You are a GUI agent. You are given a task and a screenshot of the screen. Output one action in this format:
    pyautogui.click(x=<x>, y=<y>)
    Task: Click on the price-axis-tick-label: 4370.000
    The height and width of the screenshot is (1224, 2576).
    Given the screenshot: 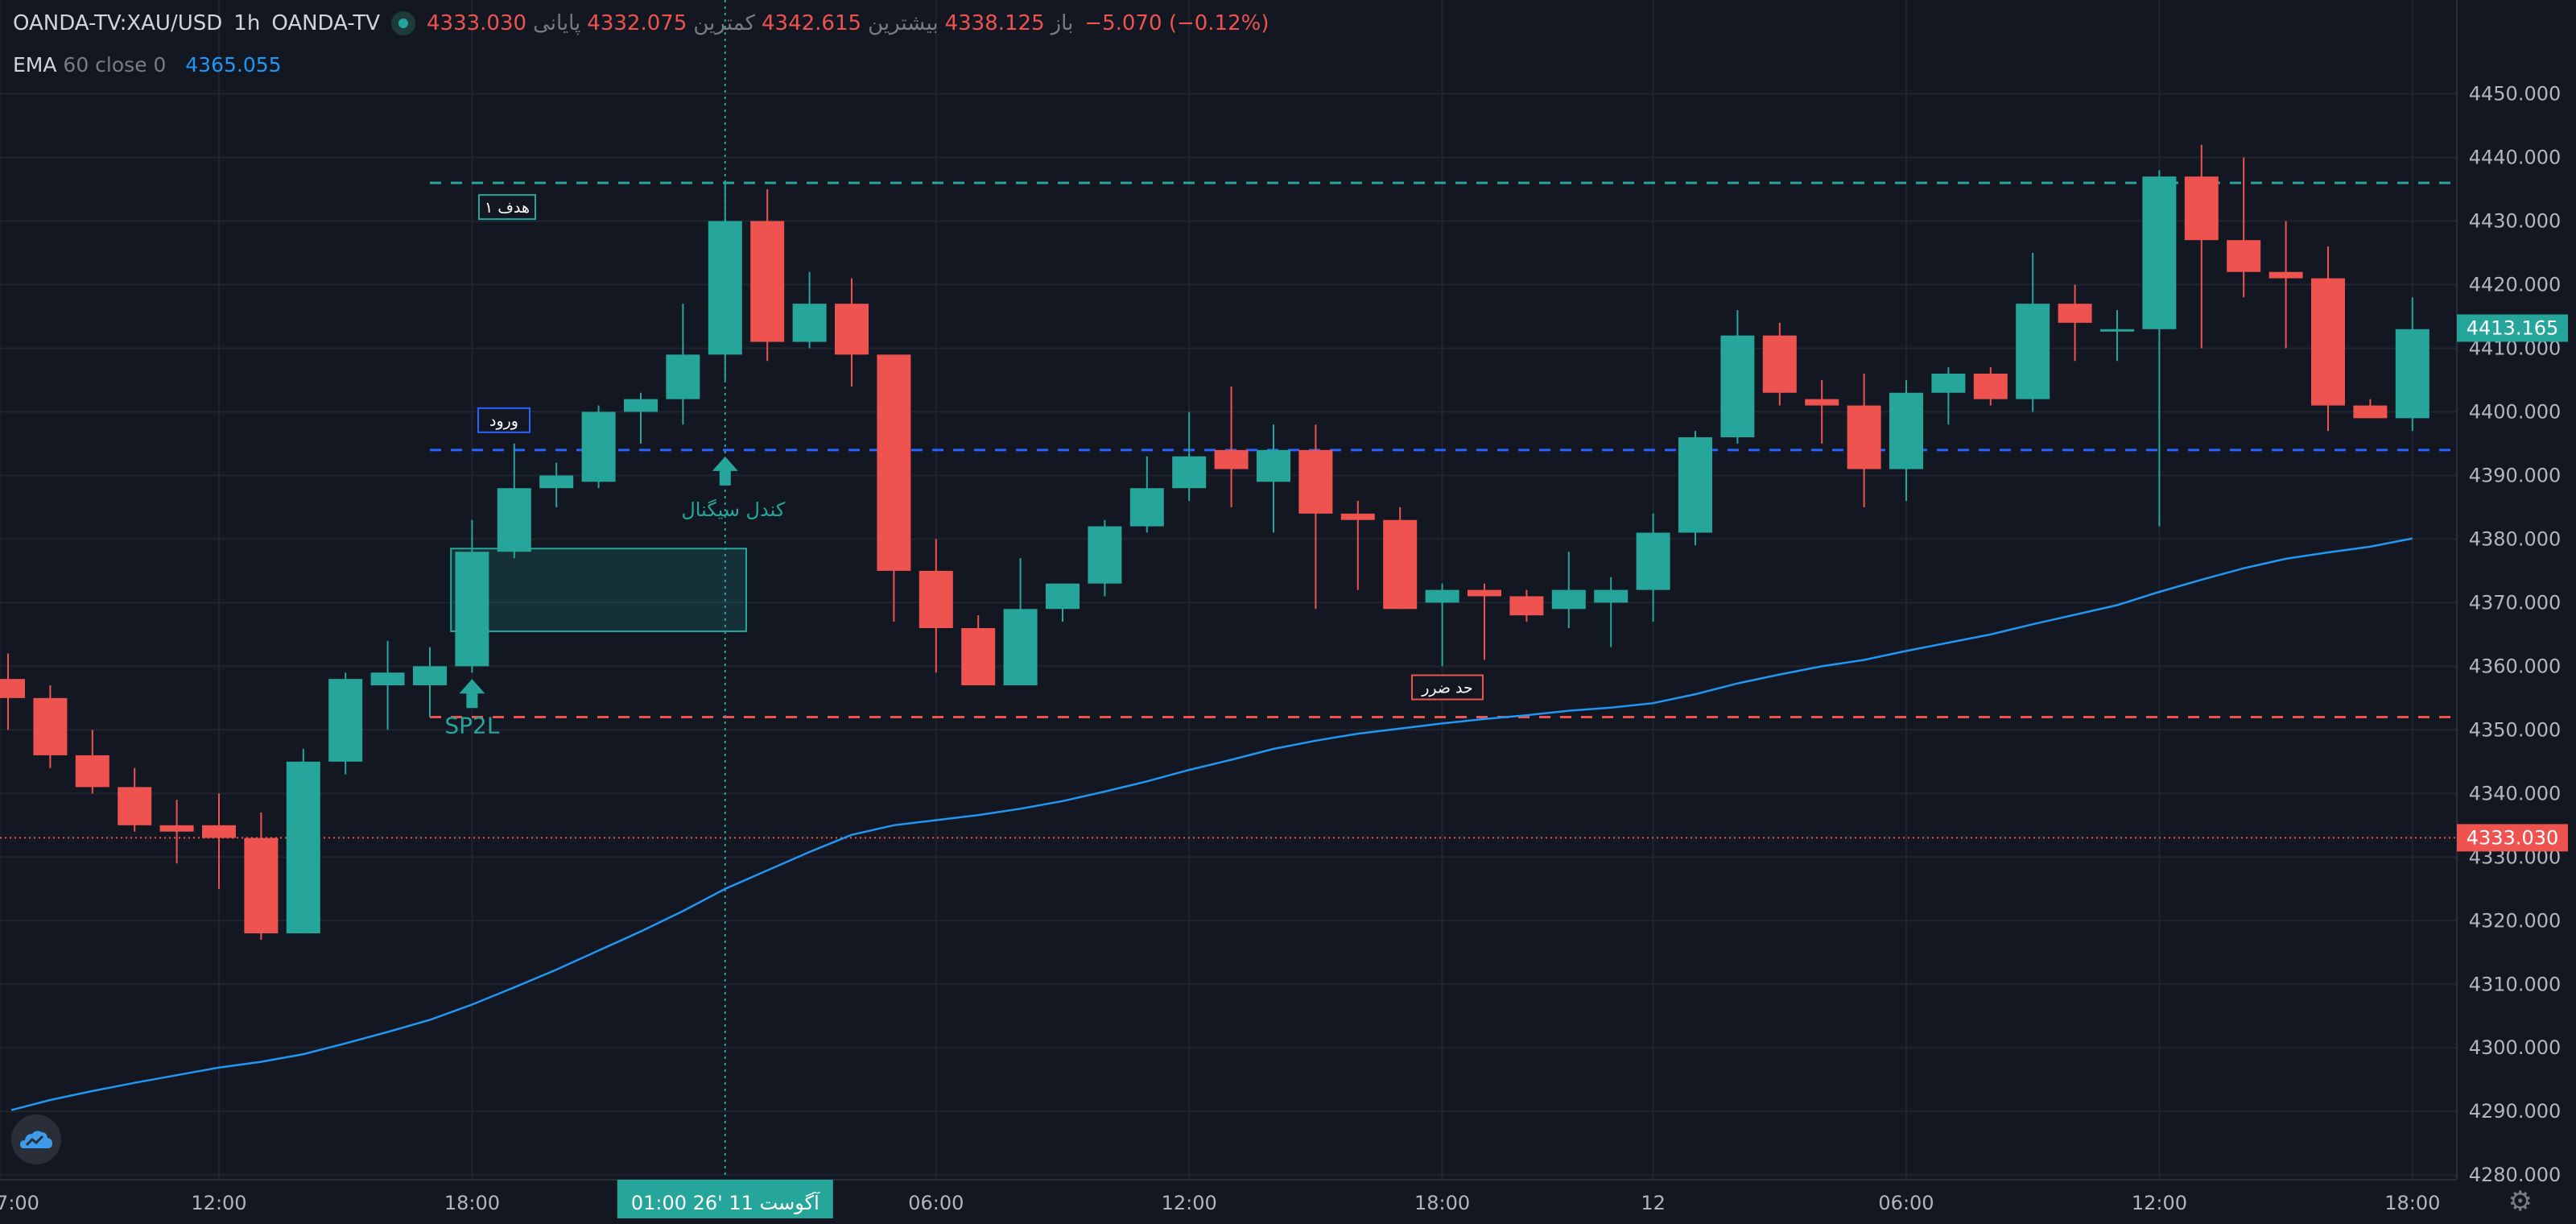 What is the action you would take?
    pyautogui.click(x=2515, y=602)
    